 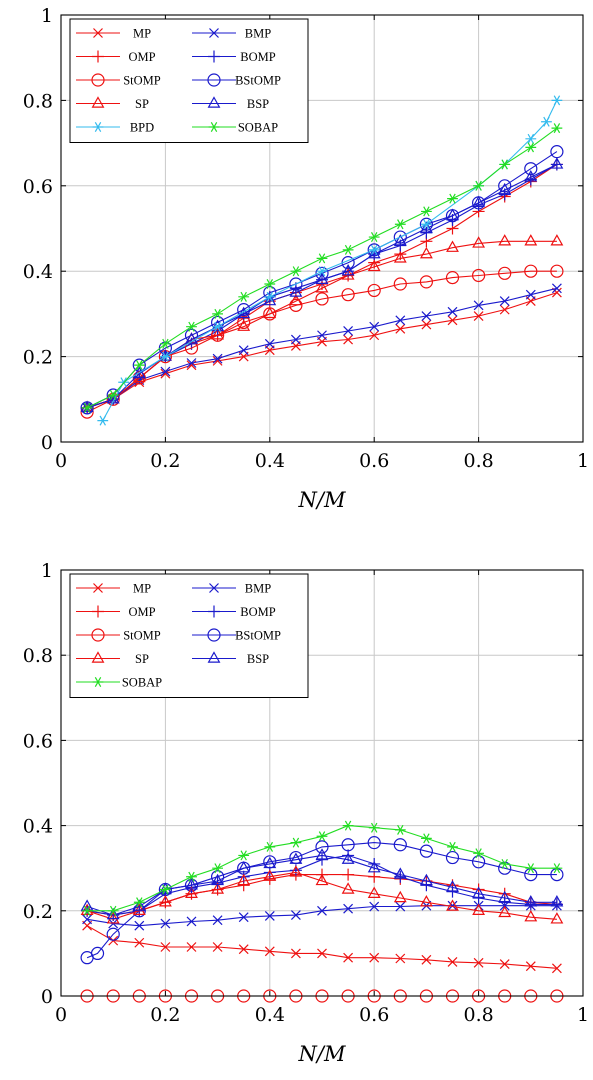 What do you see at coordinates (235, 128) in the screenshot?
I see `legend-item-sobap: SOBAP` at bounding box center [235, 128].